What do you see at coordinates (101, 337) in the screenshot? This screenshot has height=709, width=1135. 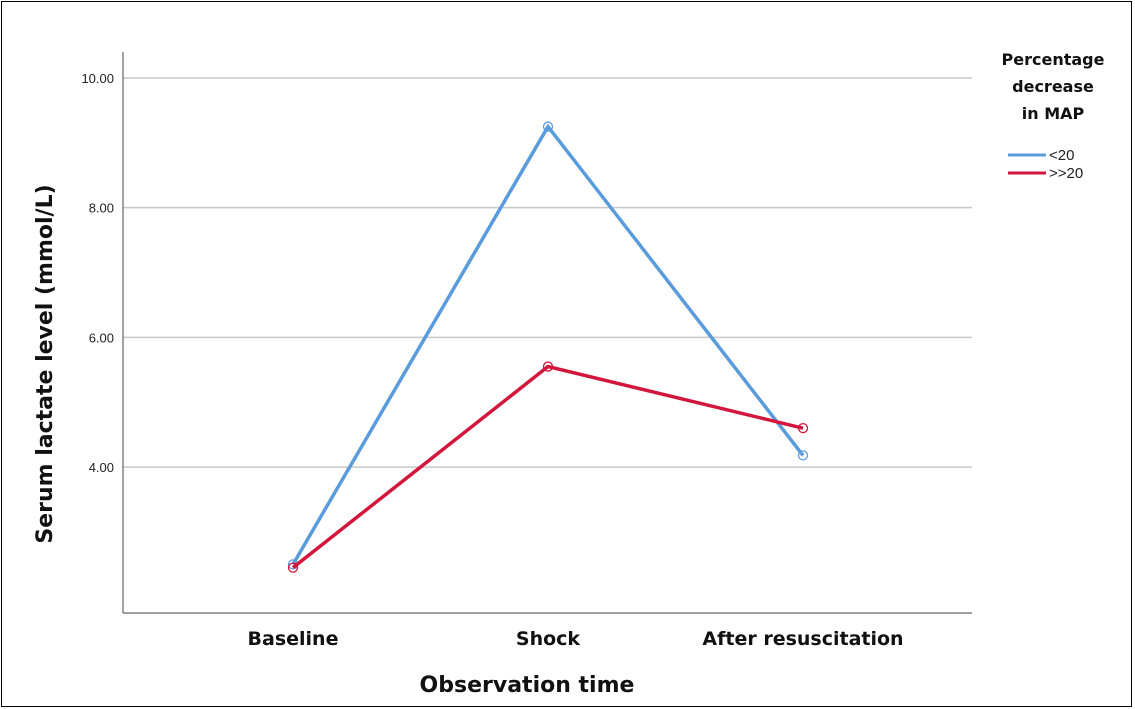 I see `y-tick-label: 6.00` at bounding box center [101, 337].